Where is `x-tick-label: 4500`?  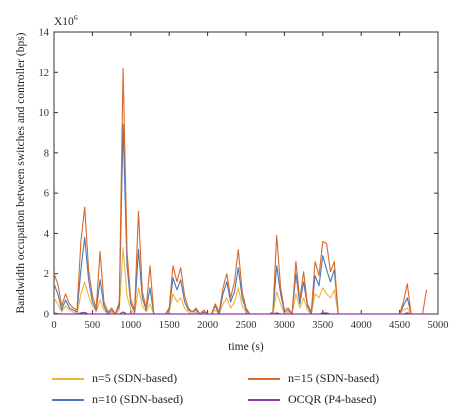
x-tick-label: 4500 is located at coordinates (399, 325).